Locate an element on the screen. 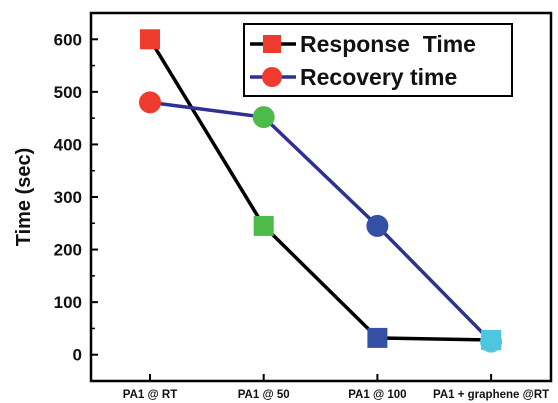 The height and width of the screenshot is (403, 558). y-axis-ticks: 0 100 200 300 400 500 600 is located at coordinates (76, 197).